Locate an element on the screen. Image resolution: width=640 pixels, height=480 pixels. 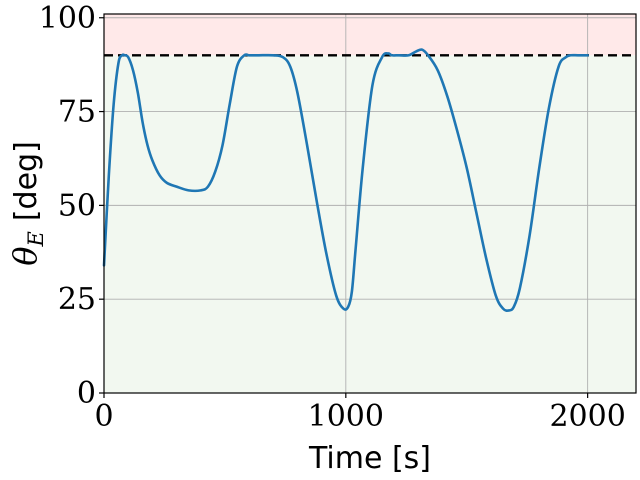
y-tick-label: 0 is located at coordinates (86, 393).